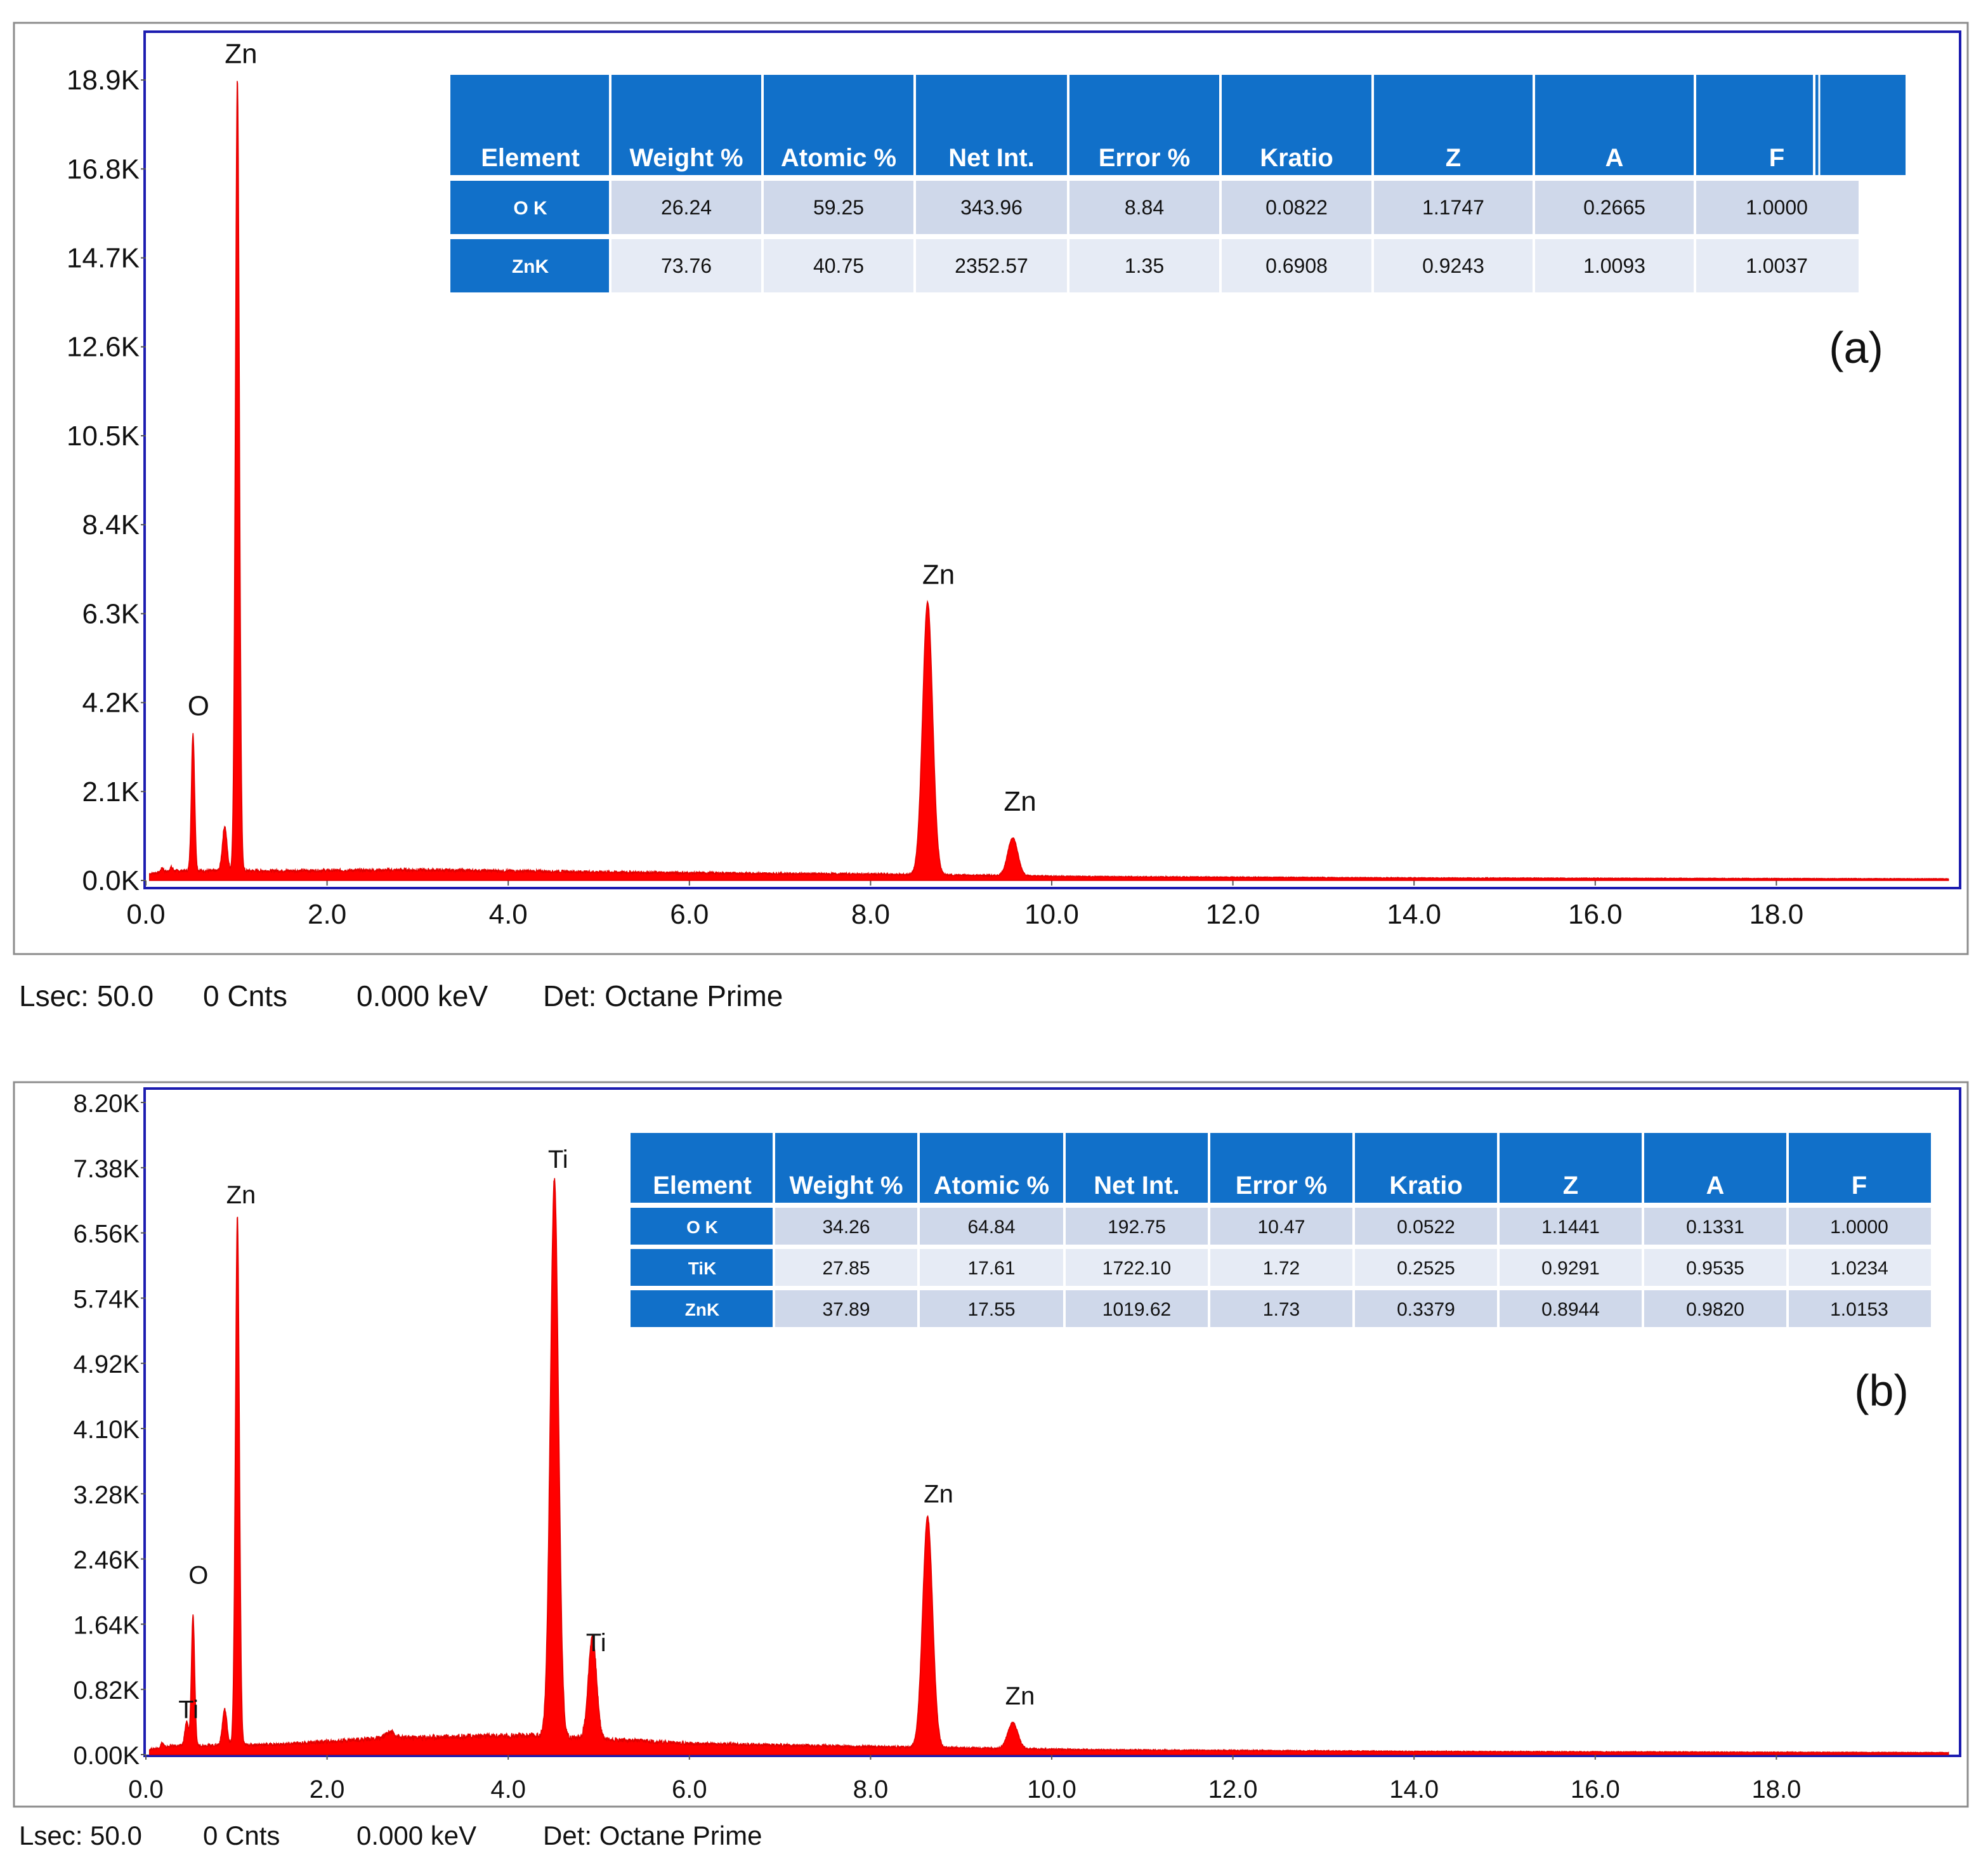 Image resolution: width=1988 pixels, height=1858 pixels. I want to click on y-tick-label: 0.0K, so click(111, 880).